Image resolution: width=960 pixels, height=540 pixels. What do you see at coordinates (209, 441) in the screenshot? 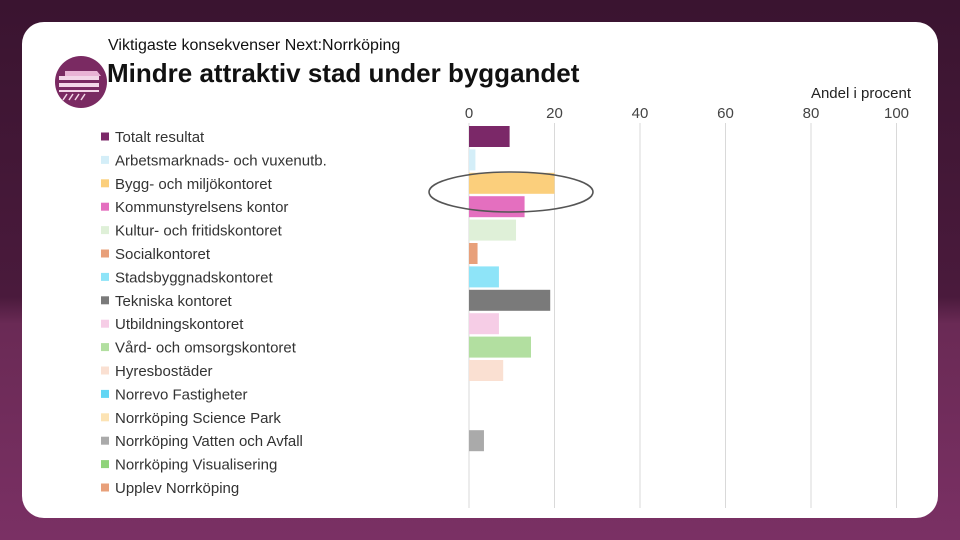
I see `legend-label: Norrköping Vatten och Avfall` at bounding box center [209, 441].